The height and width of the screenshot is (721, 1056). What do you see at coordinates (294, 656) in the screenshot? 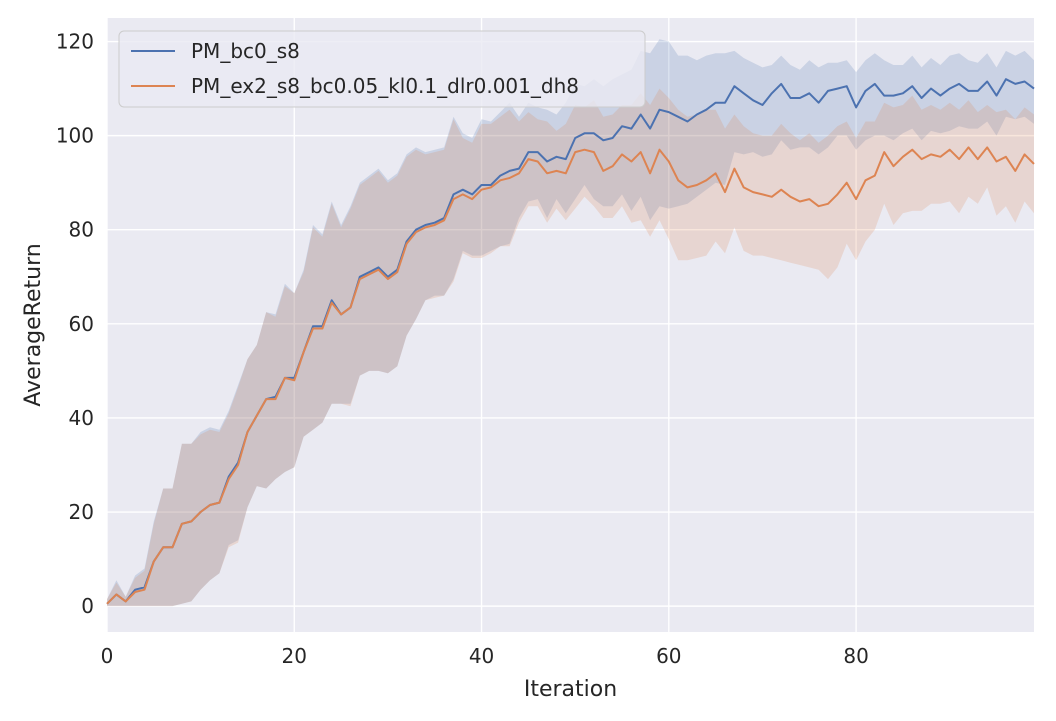
I see `x-tick-label: 20` at bounding box center [294, 656].